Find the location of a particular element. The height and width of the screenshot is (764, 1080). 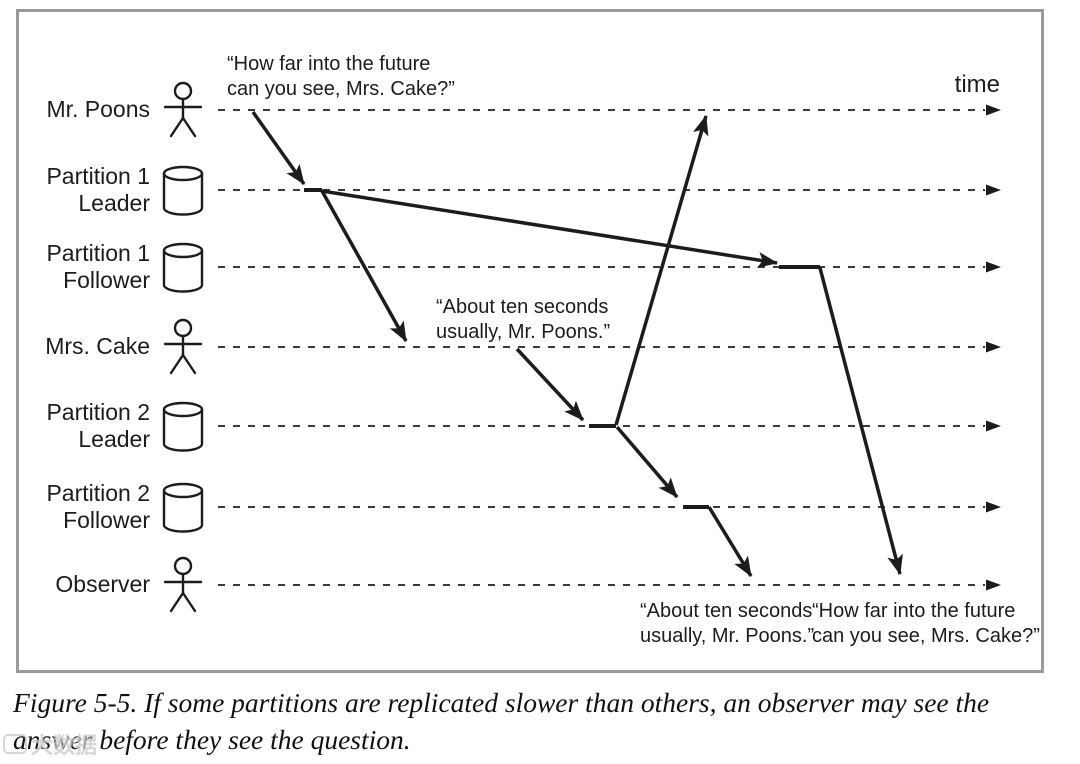

message-arrow-mr-poons-to-partition1-leader is located at coordinates (278, 148).